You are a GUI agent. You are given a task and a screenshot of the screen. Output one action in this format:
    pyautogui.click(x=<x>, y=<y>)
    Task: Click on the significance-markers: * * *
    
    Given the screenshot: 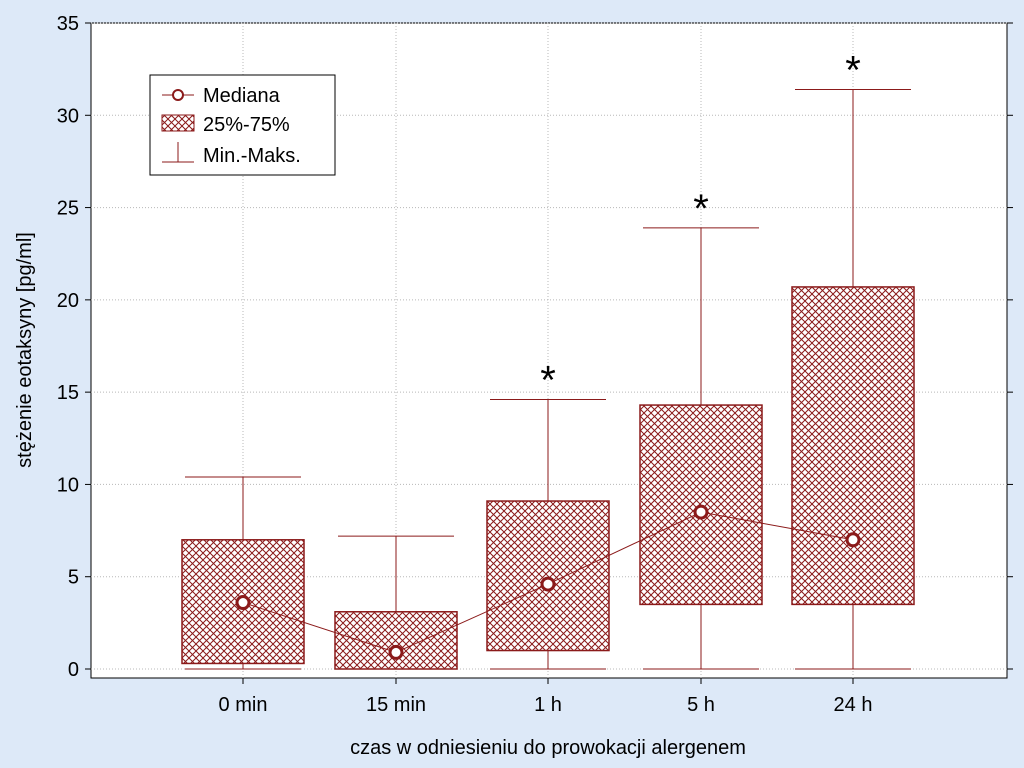 What is the action you would take?
    pyautogui.click(x=700, y=225)
    